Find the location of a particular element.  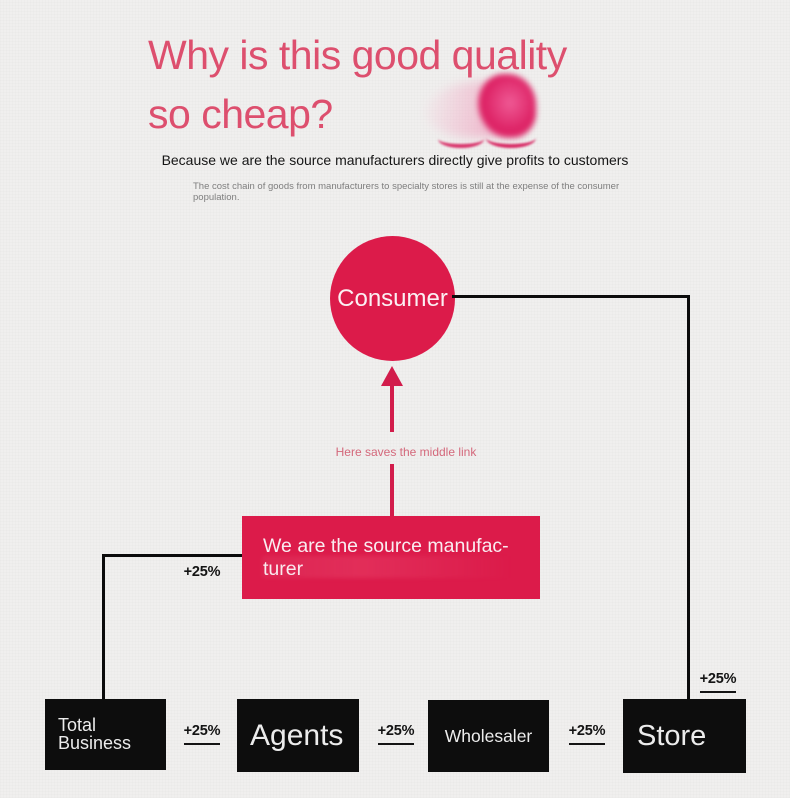

markup-label-wholesaler-to-store: +25% is located at coordinates (587, 734).